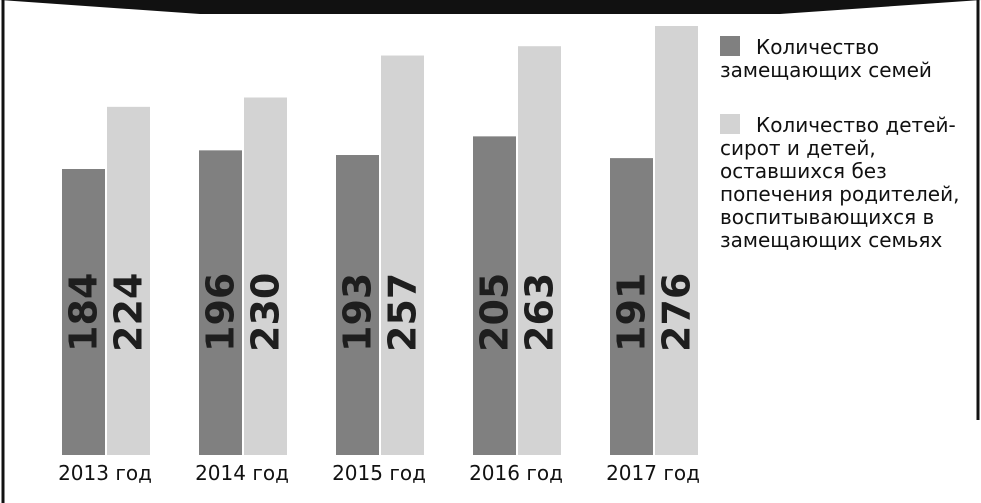 This screenshot has height=503, width=981. Describe the element at coordinates (358, 312) in the screenshot. I see `data-label: 193` at that location.